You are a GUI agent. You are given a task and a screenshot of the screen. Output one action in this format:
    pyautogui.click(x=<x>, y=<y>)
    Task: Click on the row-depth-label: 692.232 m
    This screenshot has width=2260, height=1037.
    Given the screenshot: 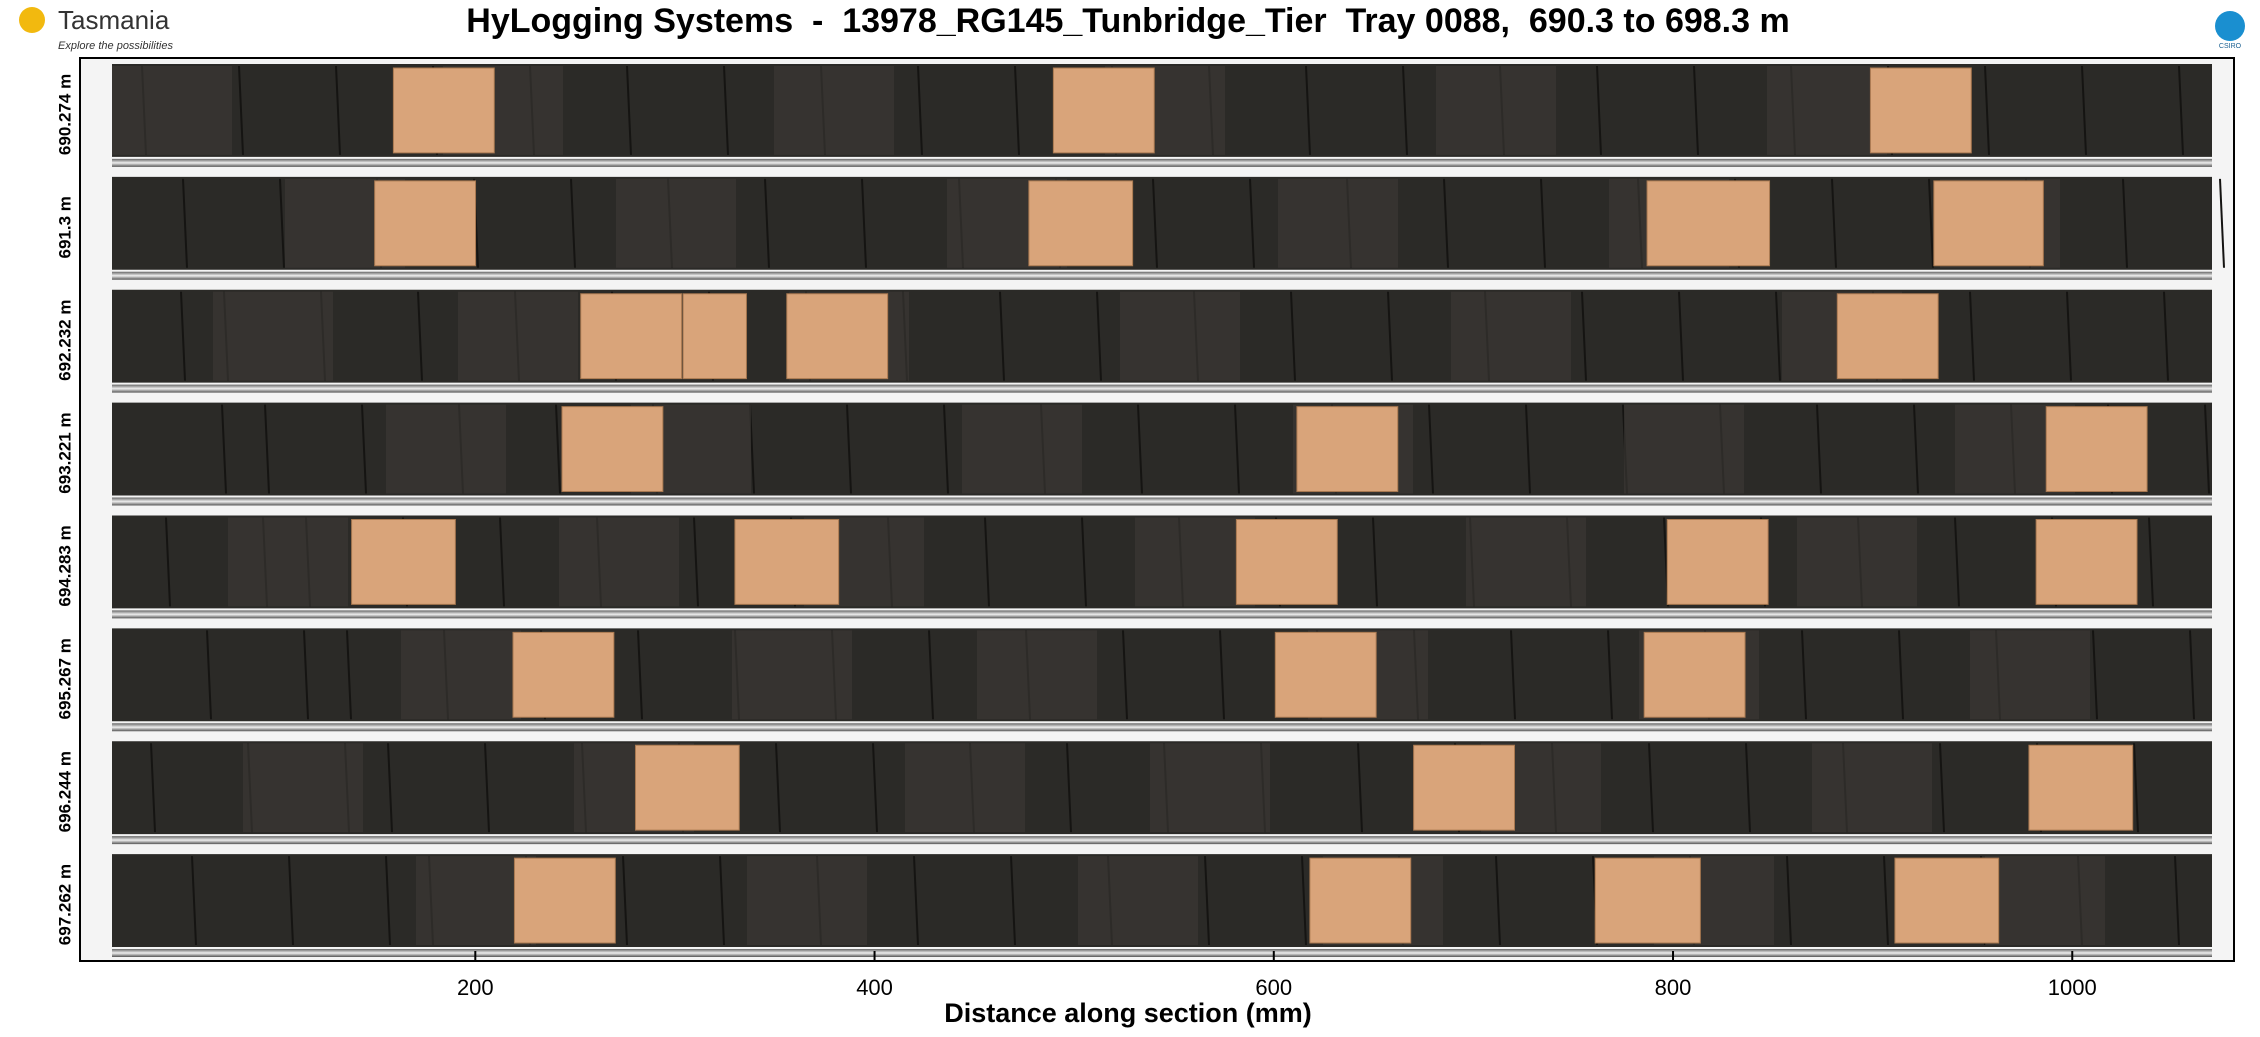 What is the action you would take?
    pyautogui.click(x=64, y=340)
    